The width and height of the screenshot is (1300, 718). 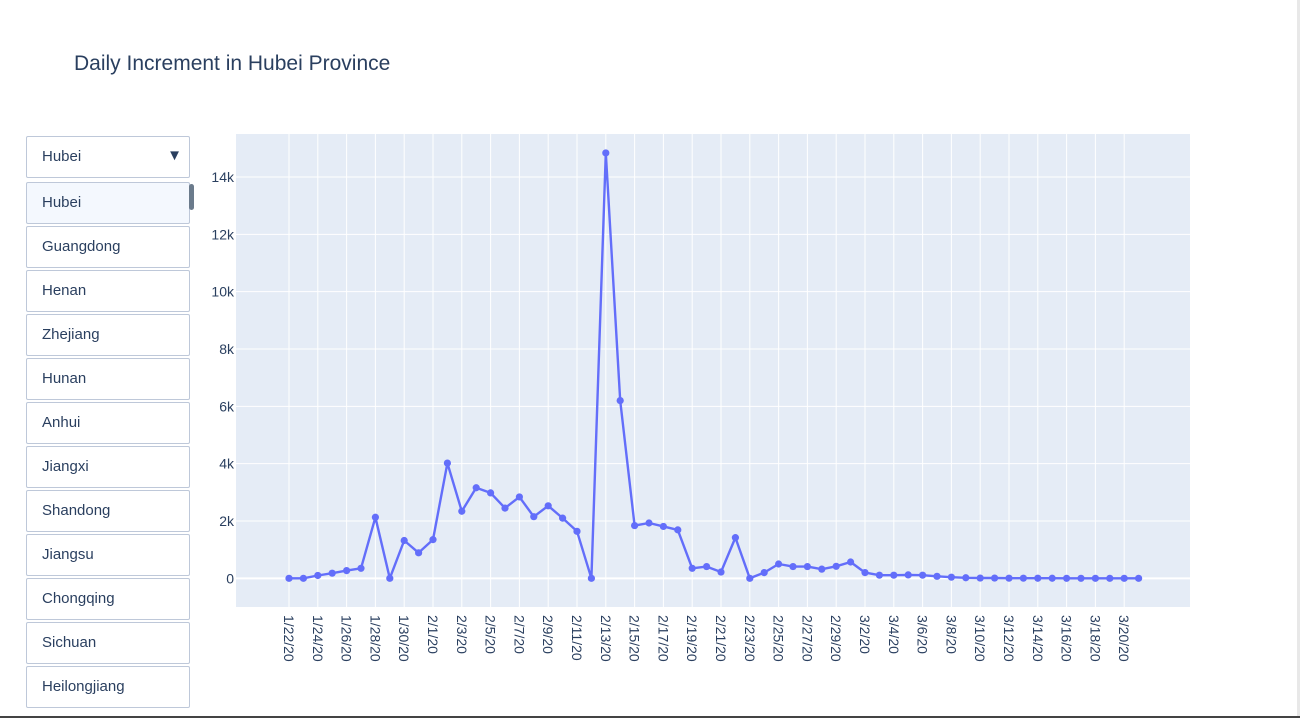 I want to click on dropdown-option: Shandong, so click(x=108, y=511).